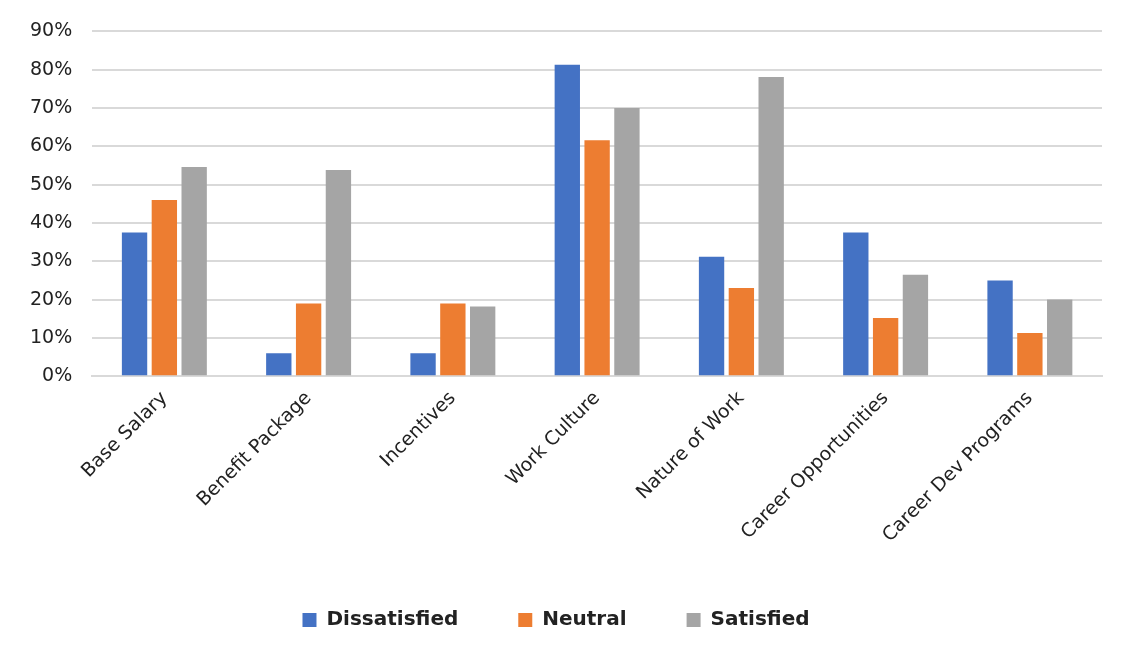  Describe the element at coordinates (51, 182) in the screenshot. I see `y-tick-label: 50%` at that location.